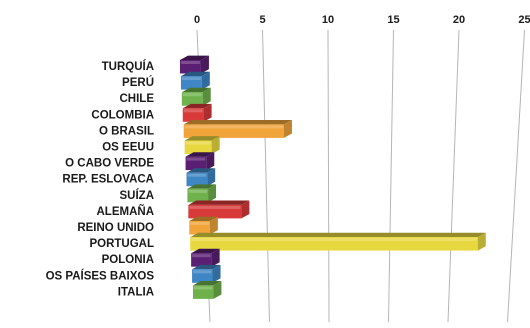 This screenshot has height=328, width=530. I want to click on category-label: PORTUGAL, so click(121, 244).